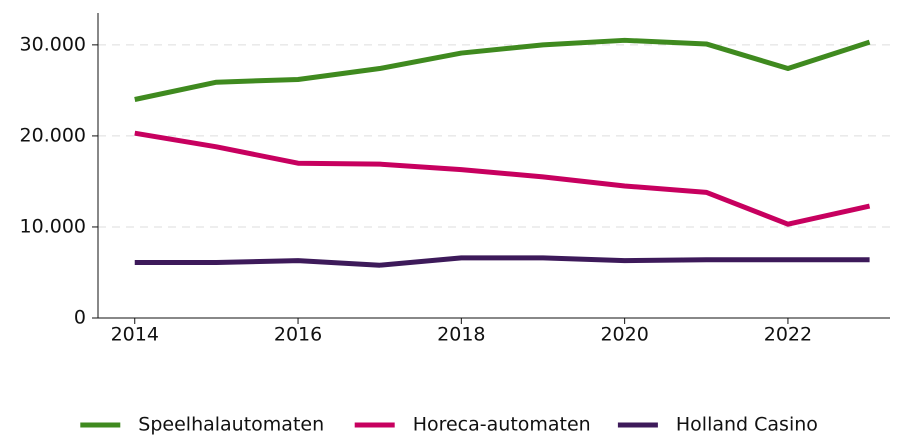 This screenshot has height=437, width=899. I want to click on y-tick-label: 10.000, so click(53, 226).